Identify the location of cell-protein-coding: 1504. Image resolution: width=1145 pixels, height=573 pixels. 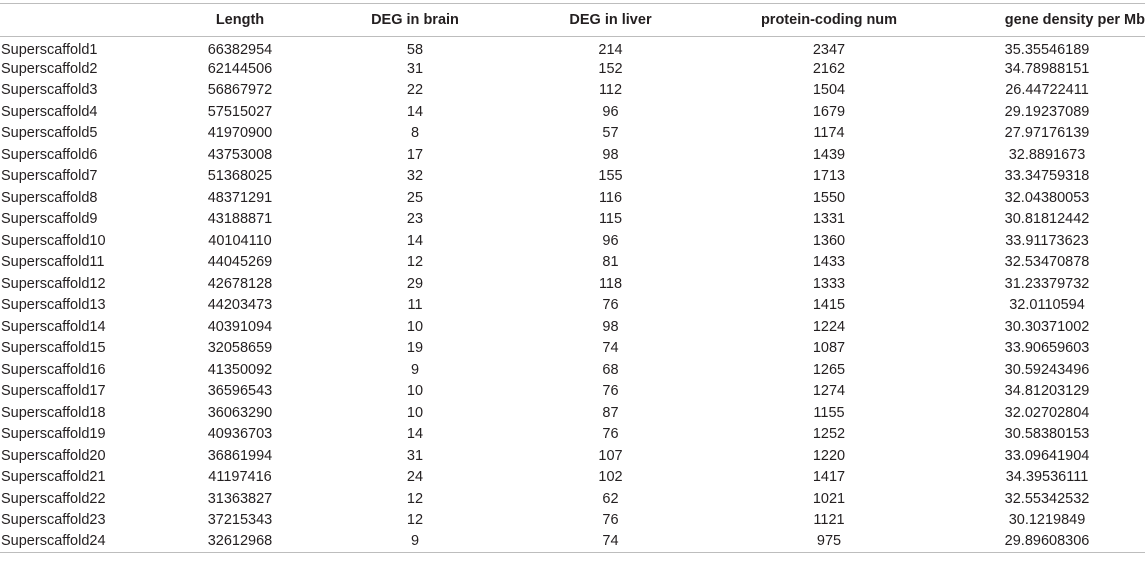
(829, 90).